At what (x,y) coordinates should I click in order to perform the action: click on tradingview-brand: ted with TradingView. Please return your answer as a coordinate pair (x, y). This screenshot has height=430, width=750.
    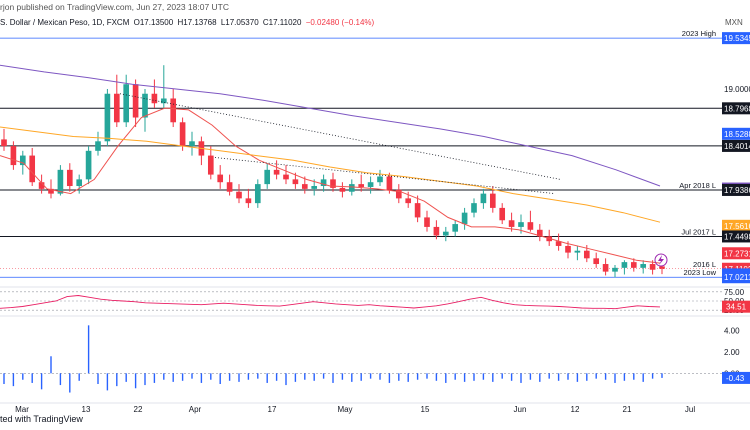
    Looking at the image, I should click on (41, 419).